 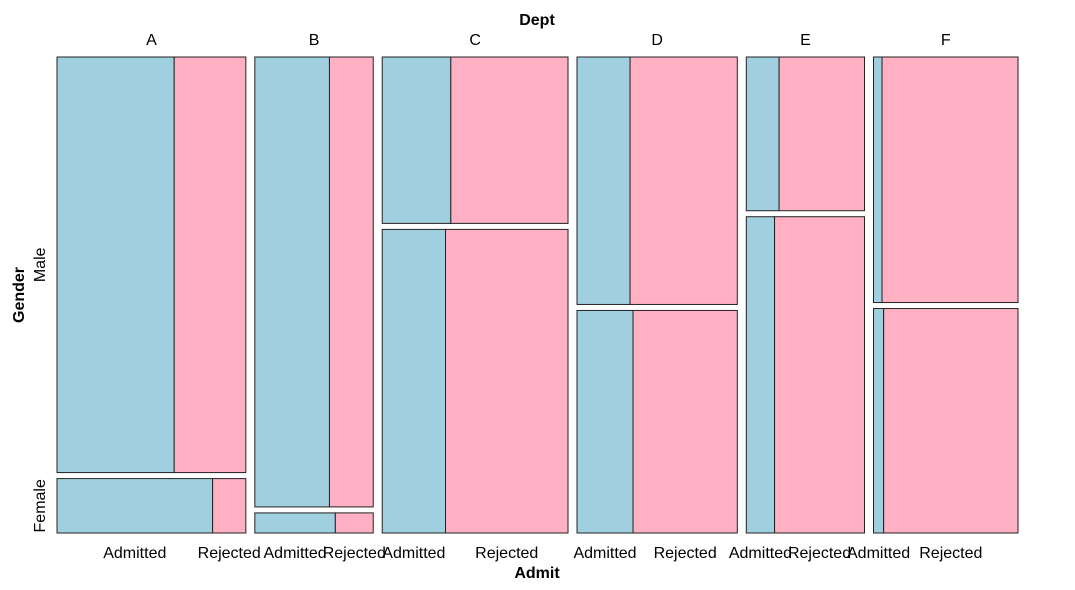 What do you see at coordinates (151, 40) in the screenshot?
I see `dept-label-a: A` at bounding box center [151, 40].